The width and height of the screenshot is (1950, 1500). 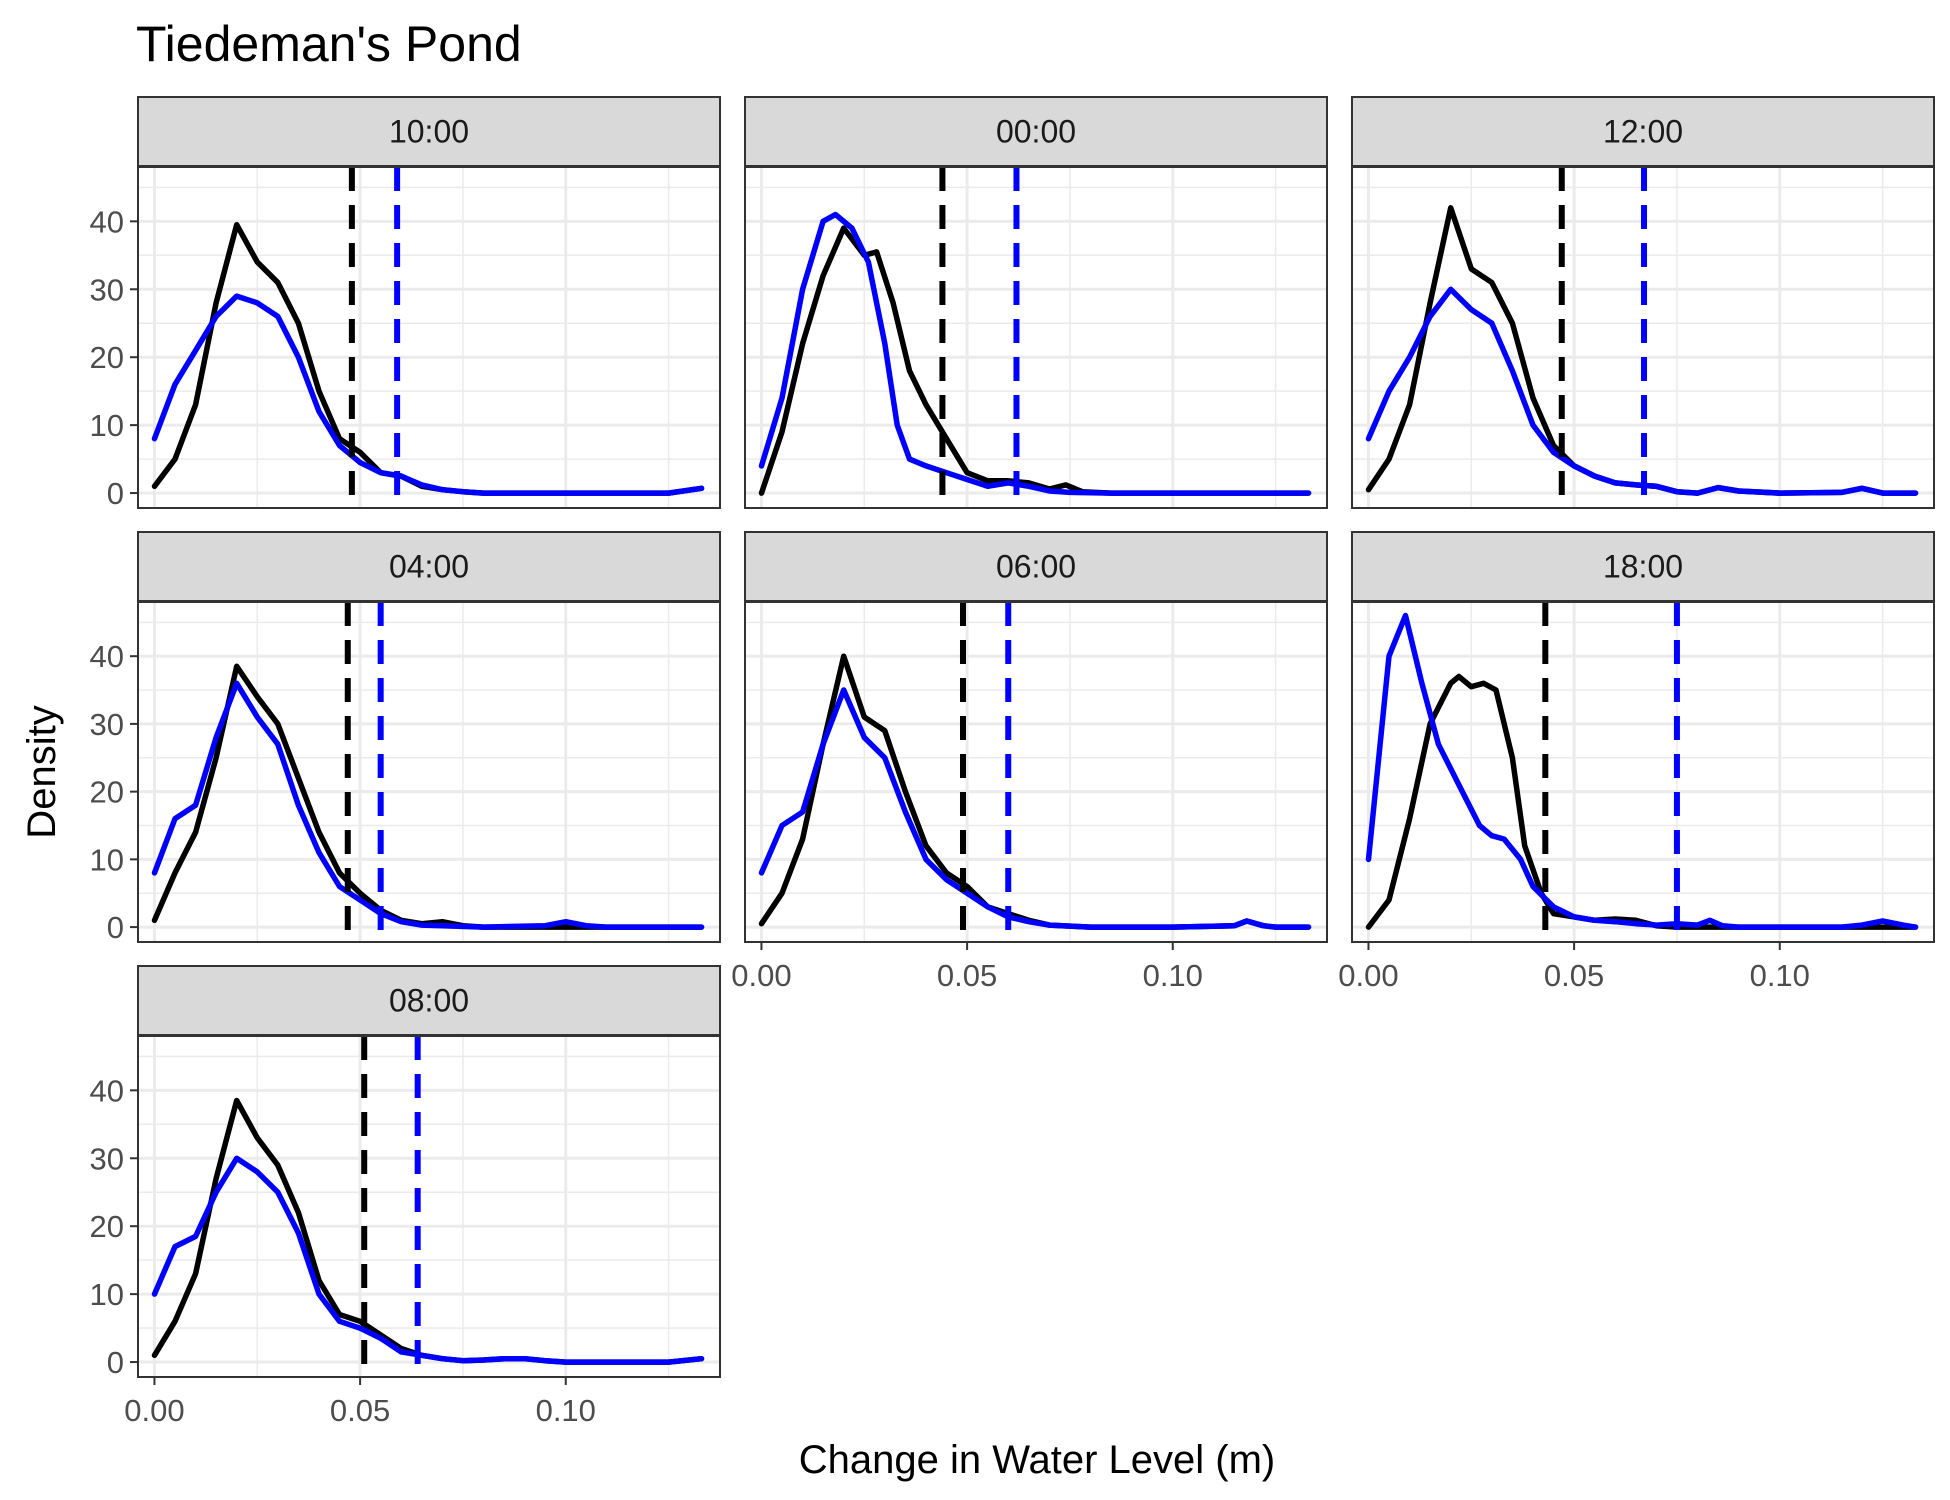 I want to click on facet-strip-label: 18:00, so click(x=1643, y=567).